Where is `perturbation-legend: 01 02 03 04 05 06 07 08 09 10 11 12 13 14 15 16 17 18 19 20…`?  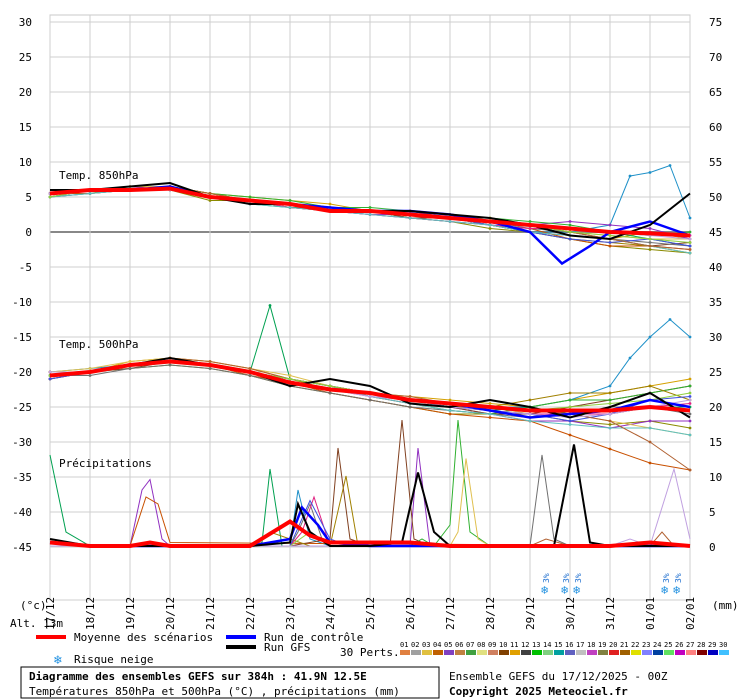
perturbation-legend: 01 02 03 04 05 06 07 08 09 10 11 12 13 14 15 16 17 18 19 20… is located at coordinates (564, 648).